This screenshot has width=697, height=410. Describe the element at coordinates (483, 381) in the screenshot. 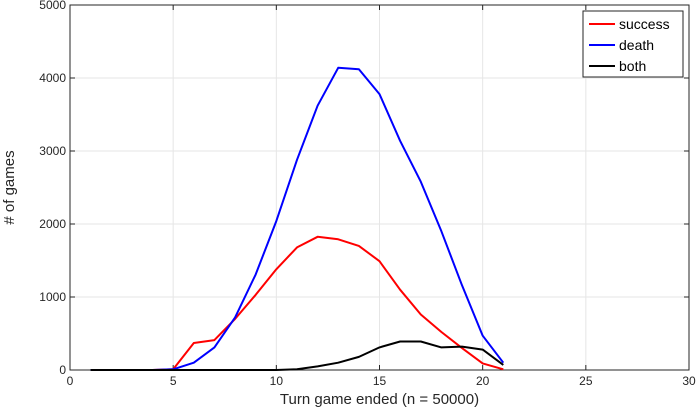

I see `x-tick-label: 20` at that location.